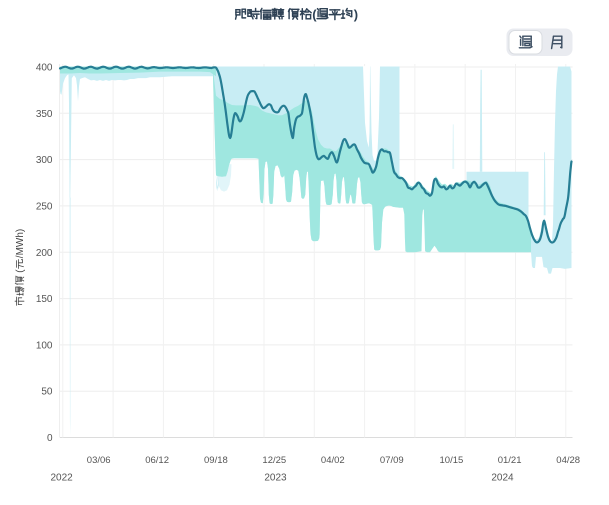 This screenshot has width=609, height=505. I want to click on svg-text: 150, so click(44, 299).